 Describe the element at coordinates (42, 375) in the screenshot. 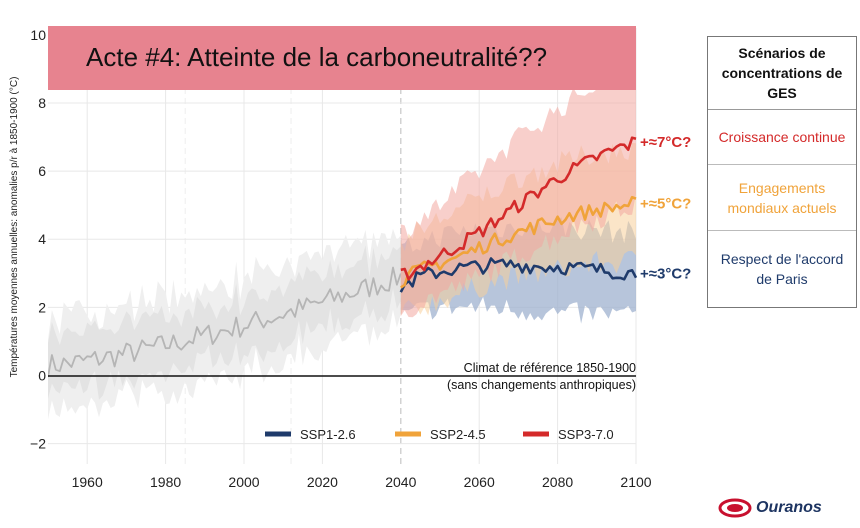

I see `y-tick-label: 0` at that location.